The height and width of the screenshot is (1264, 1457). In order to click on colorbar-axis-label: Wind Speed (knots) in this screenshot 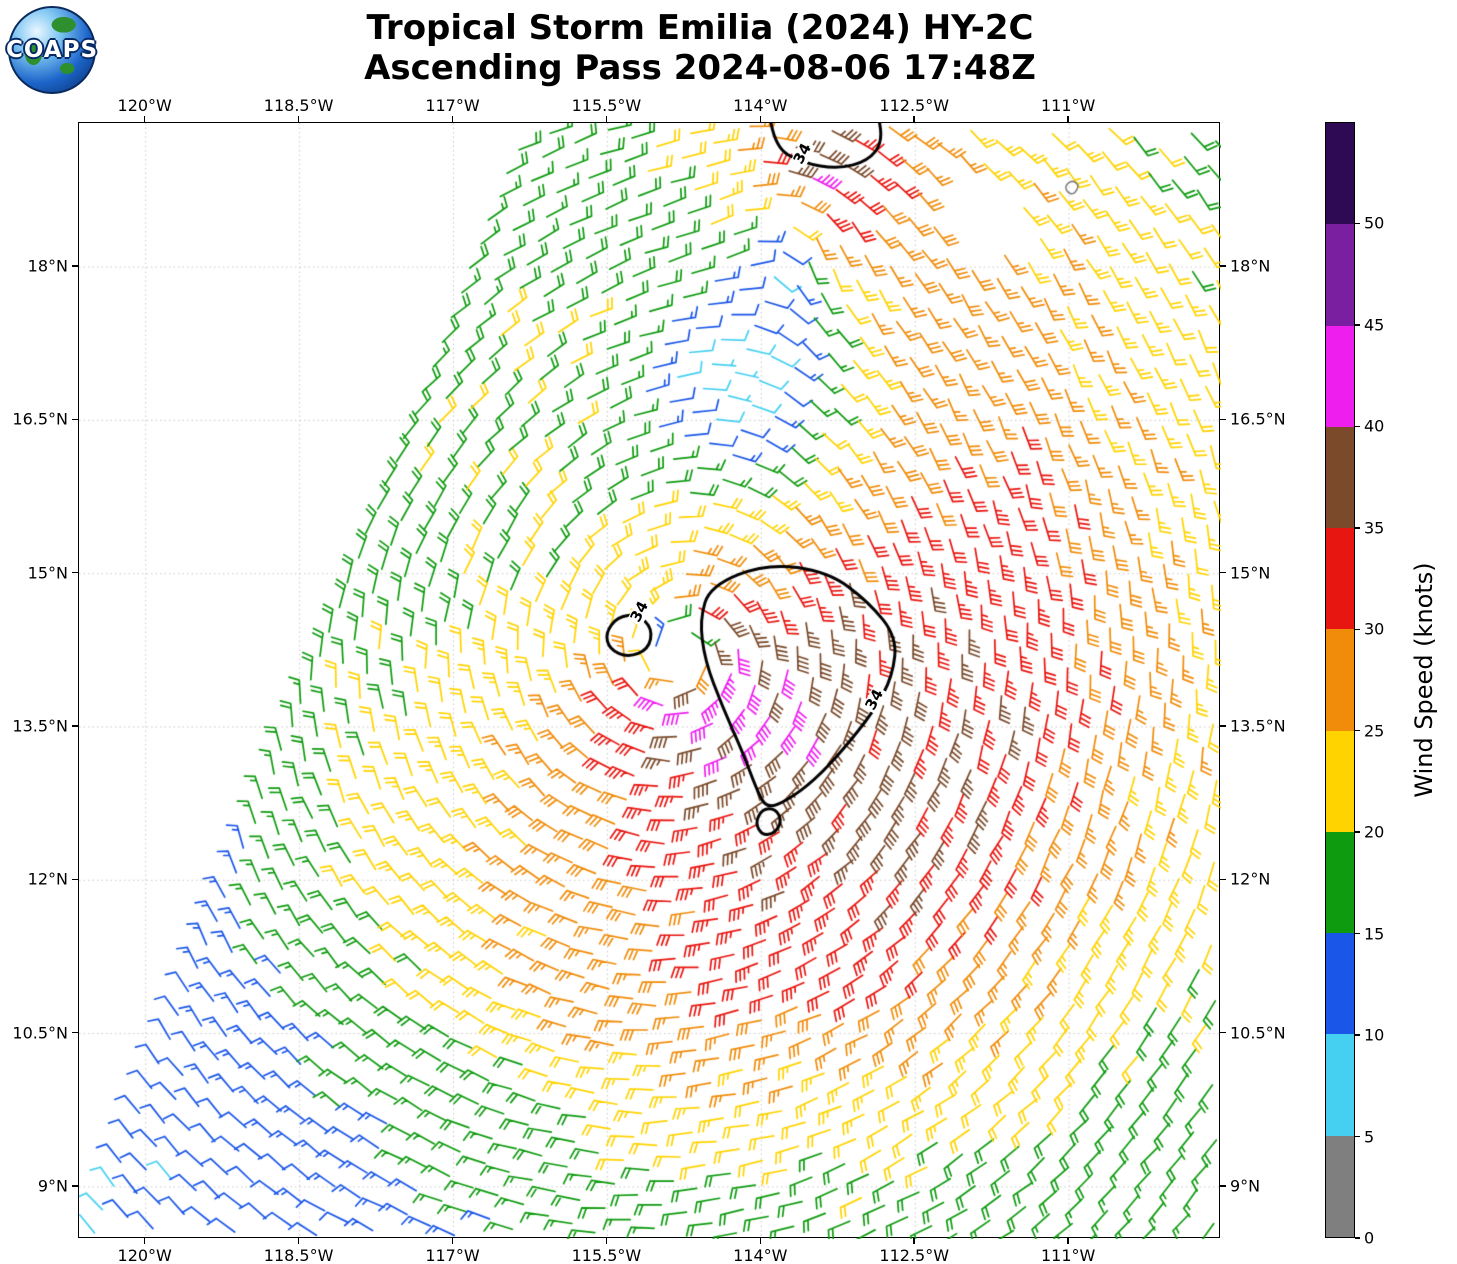, I will do `click(1424, 680)`.